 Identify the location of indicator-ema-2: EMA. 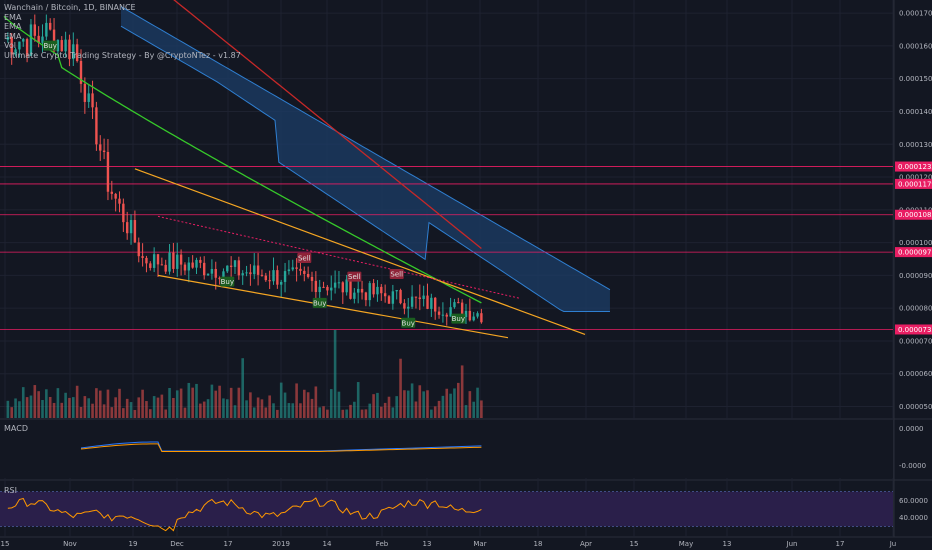
(13, 27).